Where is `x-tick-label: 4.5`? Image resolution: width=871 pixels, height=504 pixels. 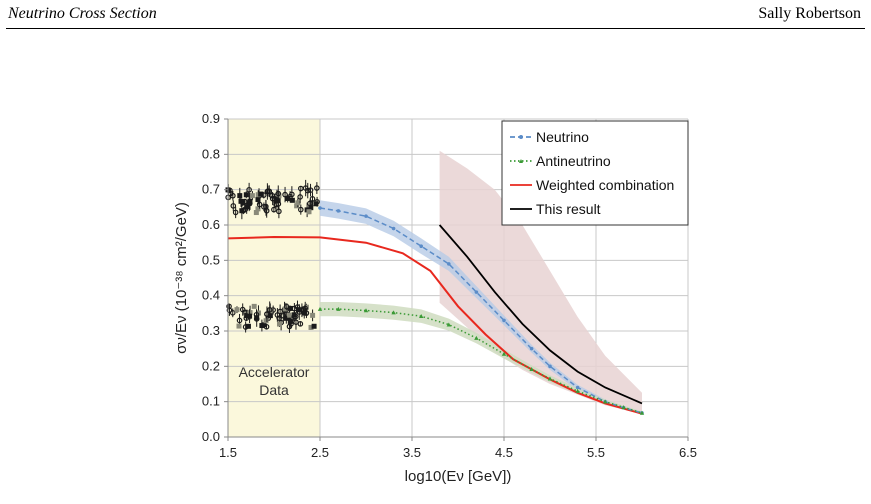 x-tick-label: 4.5 is located at coordinates (504, 452).